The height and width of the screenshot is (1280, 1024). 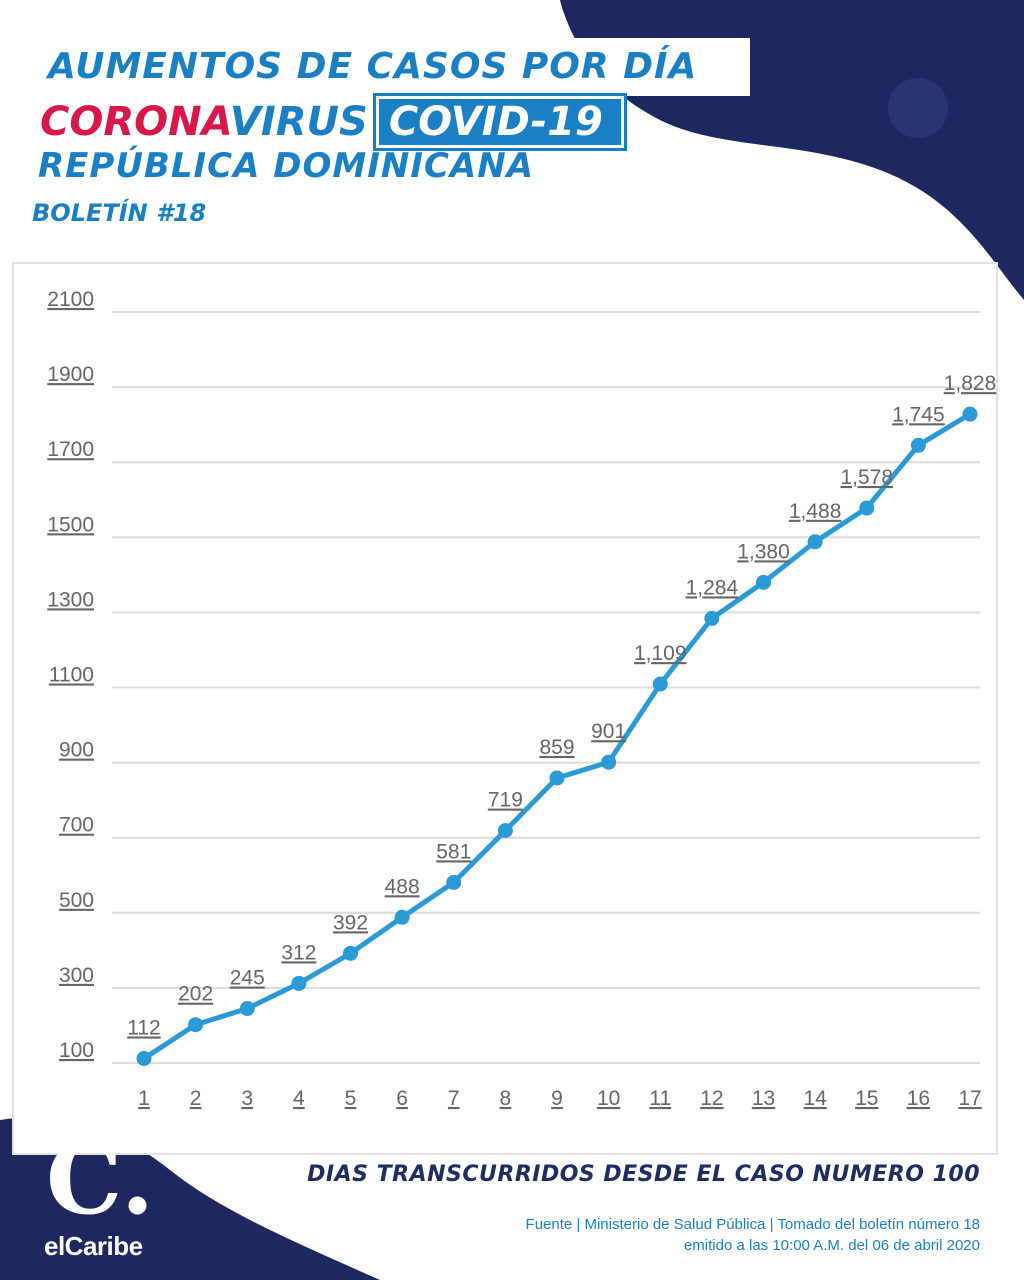 I want to click on data-label: 1,284, so click(x=712, y=587).